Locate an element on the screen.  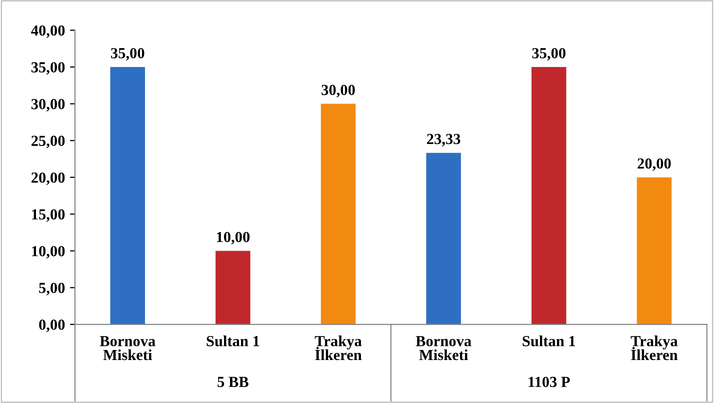
y-tick-label: 35,00 is located at coordinates (48, 68).